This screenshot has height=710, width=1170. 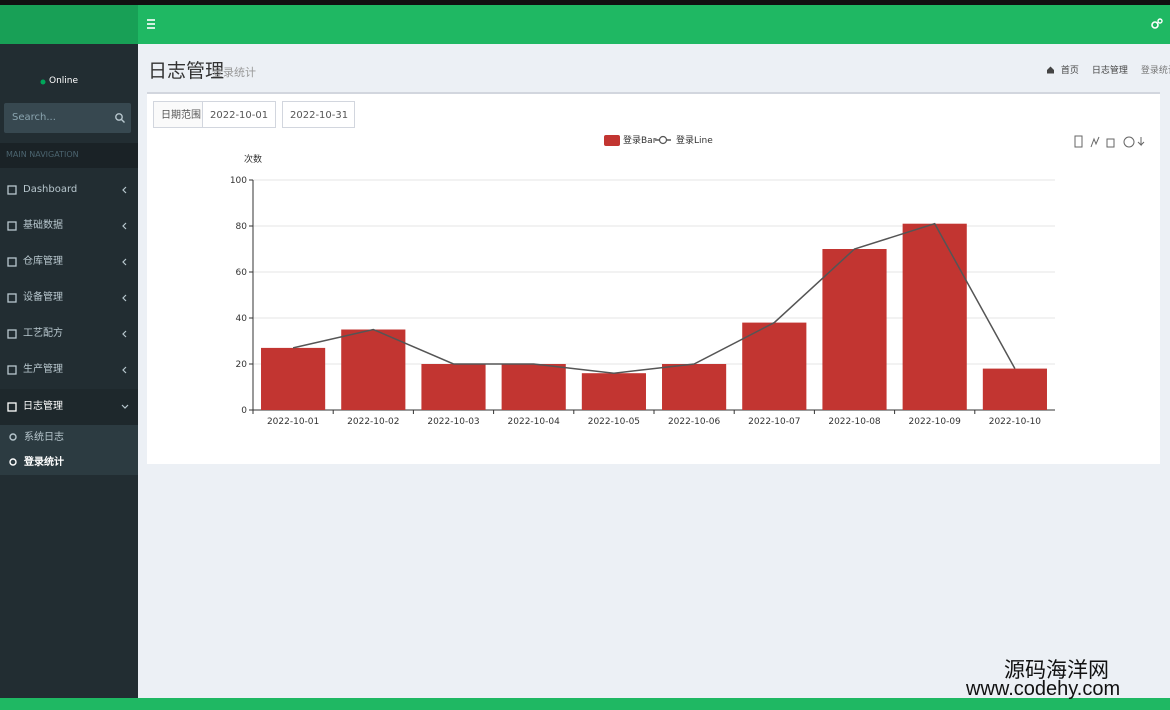 I want to click on menu-item: 仓库管理, so click(x=69, y=262).